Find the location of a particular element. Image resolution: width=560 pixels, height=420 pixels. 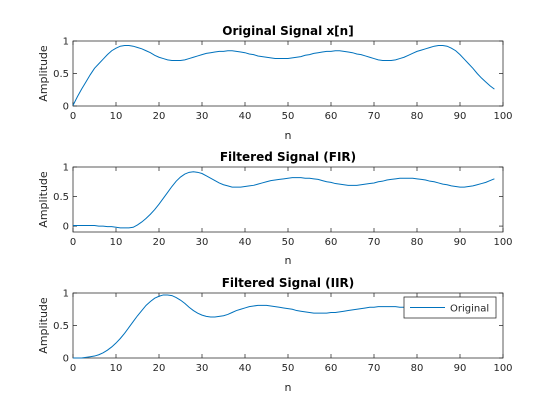

xtick-label-fir-0: 0 is located at coordinates (73, 242).